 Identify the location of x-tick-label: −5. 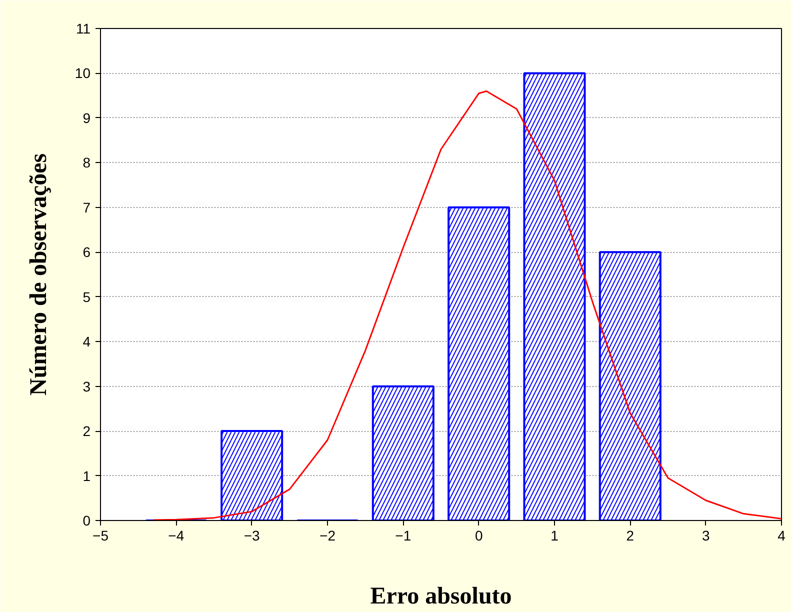
(100, 536).